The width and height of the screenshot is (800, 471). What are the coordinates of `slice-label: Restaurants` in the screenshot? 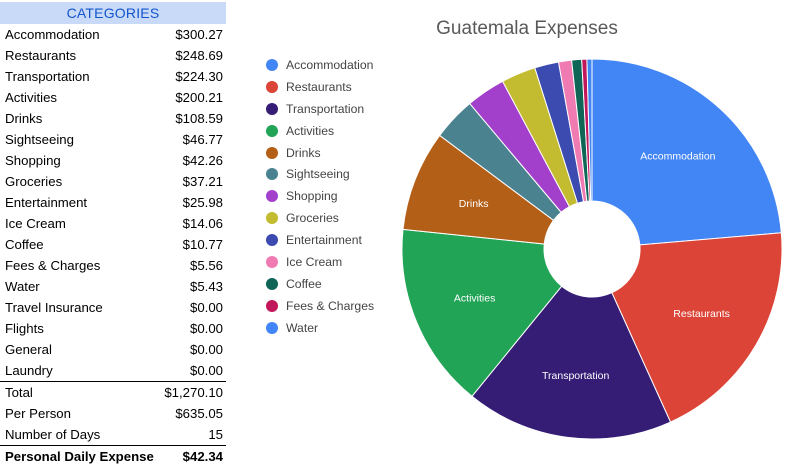 It's located at (701, 314).